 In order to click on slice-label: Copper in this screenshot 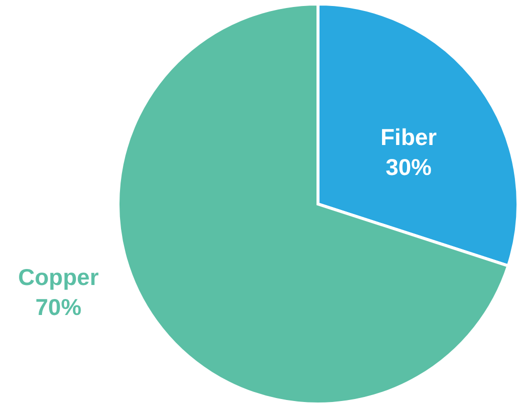, I will do `click(58, 277)`.